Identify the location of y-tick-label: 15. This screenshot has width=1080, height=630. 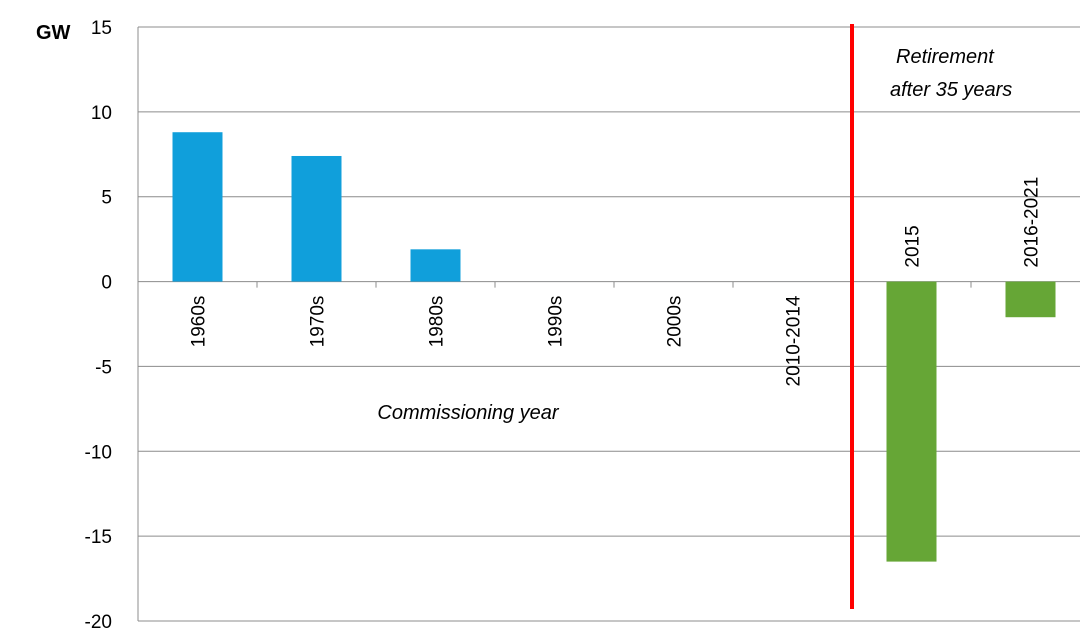
(101, 28).